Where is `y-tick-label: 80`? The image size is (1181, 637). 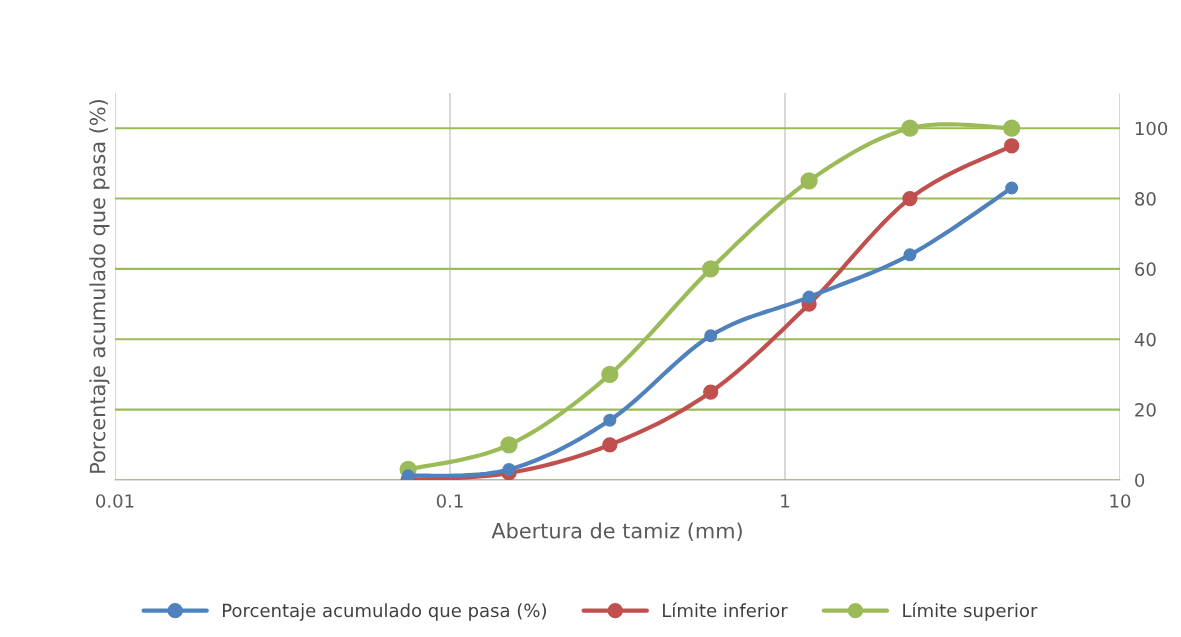 y-tick-label: 80 is located at coordinates (1145, 199).